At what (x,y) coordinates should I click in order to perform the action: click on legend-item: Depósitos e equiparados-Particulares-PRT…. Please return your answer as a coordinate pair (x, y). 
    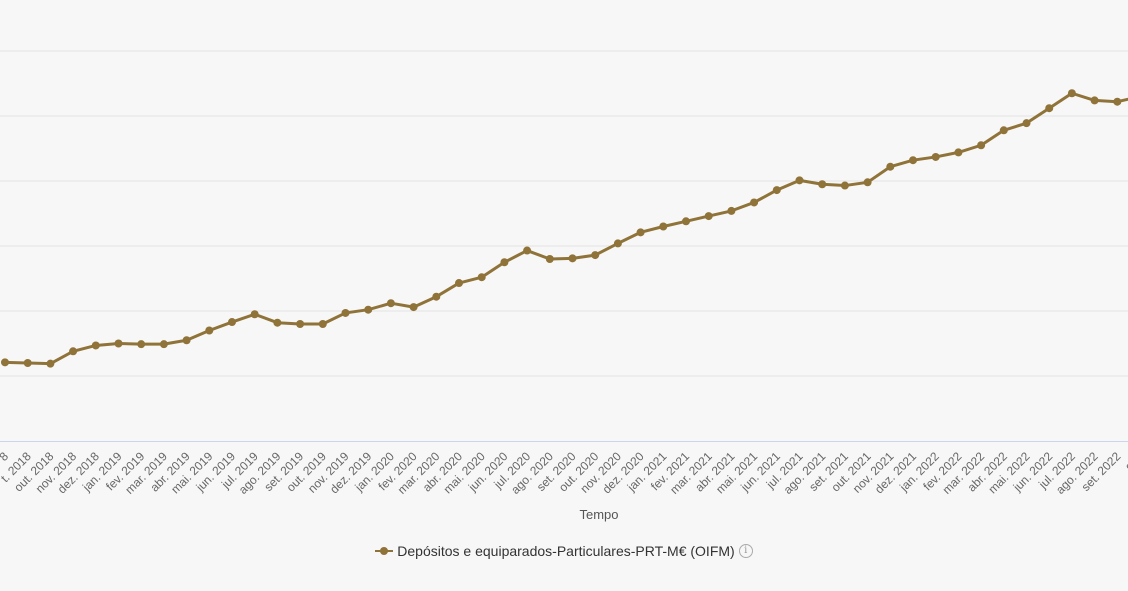
    Looking at the image, I should click on (564, 551).